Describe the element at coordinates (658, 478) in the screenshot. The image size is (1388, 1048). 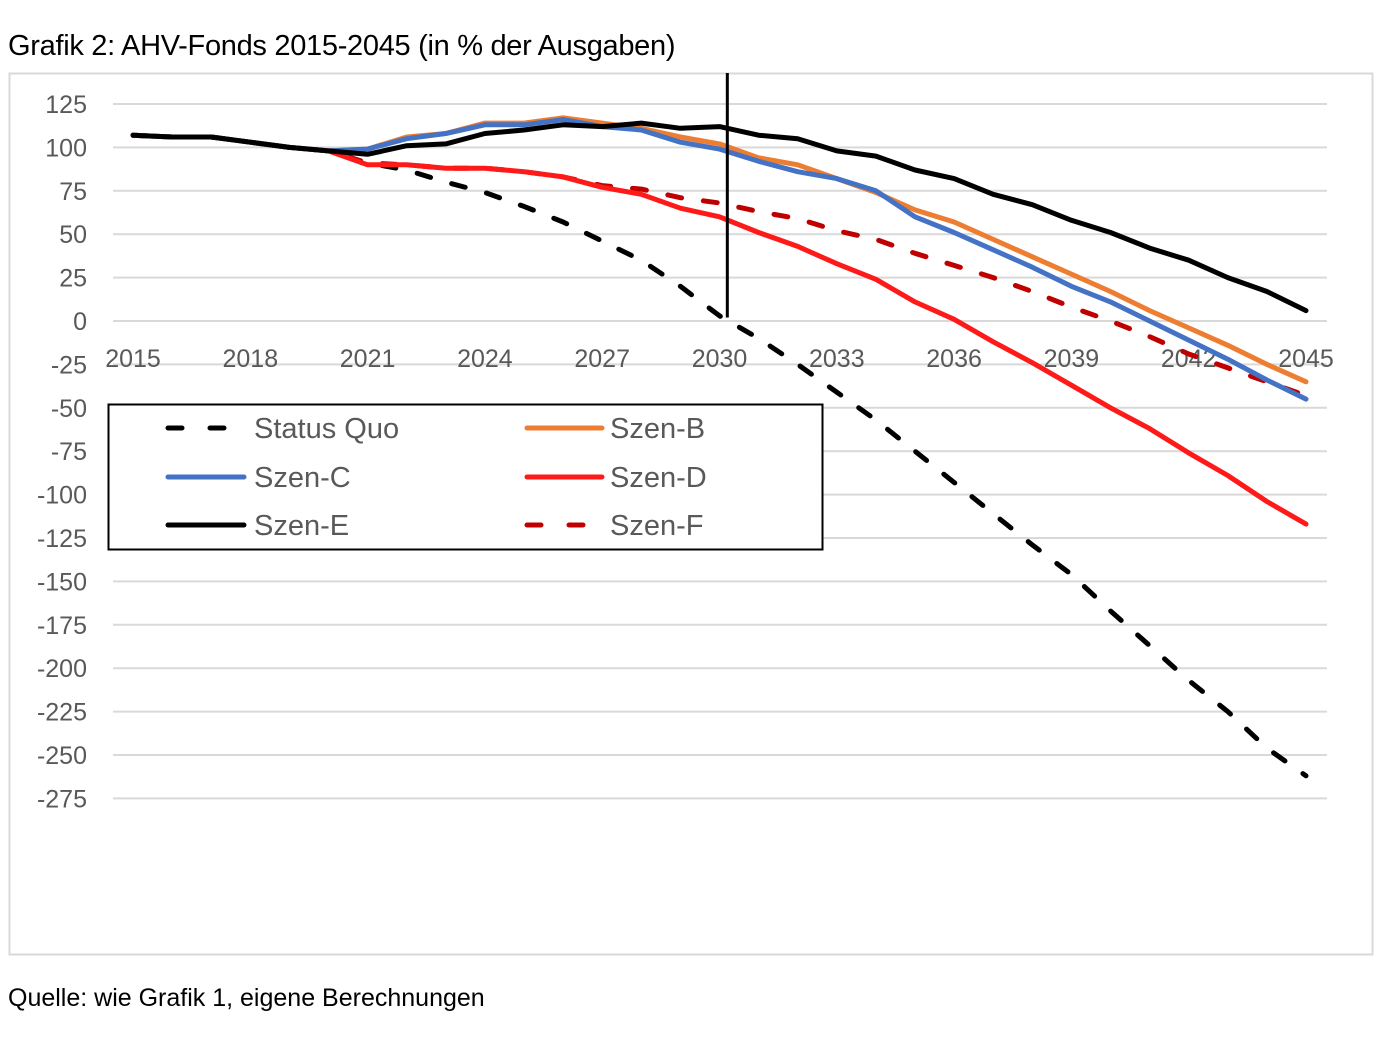
I see `legend-label: Szen-D` at that location.